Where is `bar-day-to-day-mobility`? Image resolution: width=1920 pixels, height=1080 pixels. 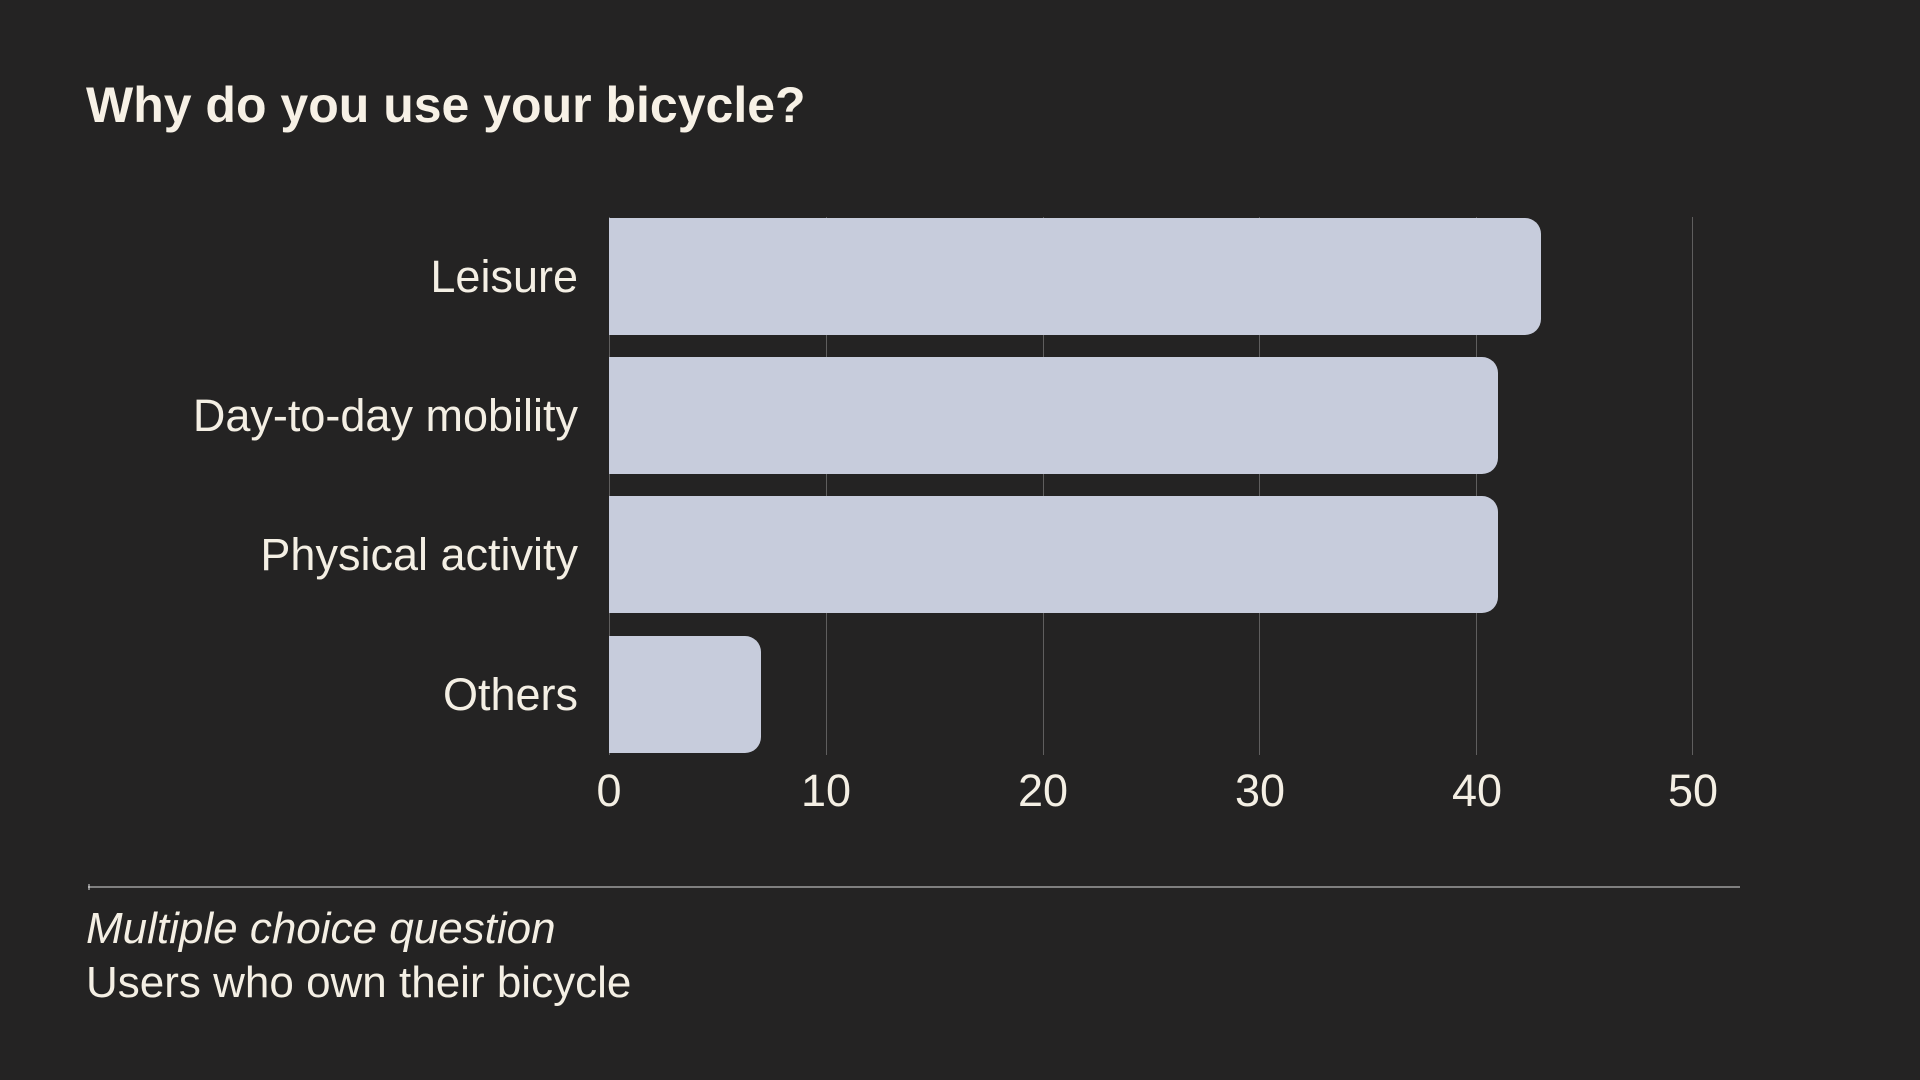 bar-day-to-day-mobility is located at coordinates (1053, 415).